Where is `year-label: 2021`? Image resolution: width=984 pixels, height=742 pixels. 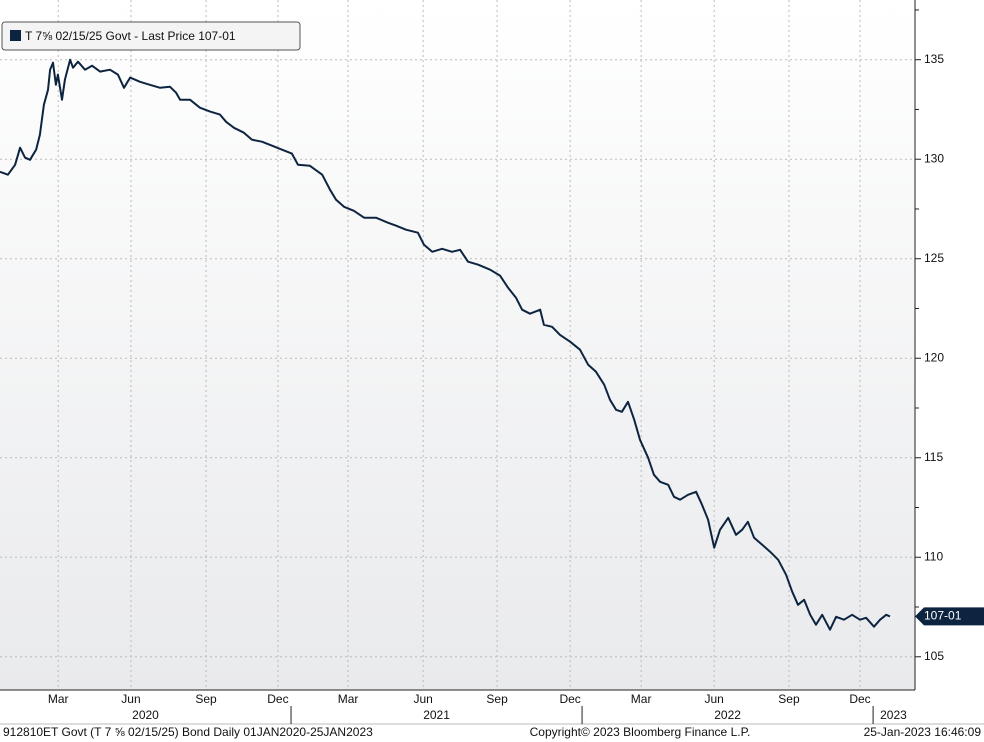 year-label: 2021 is located at coordinates (436, 715).